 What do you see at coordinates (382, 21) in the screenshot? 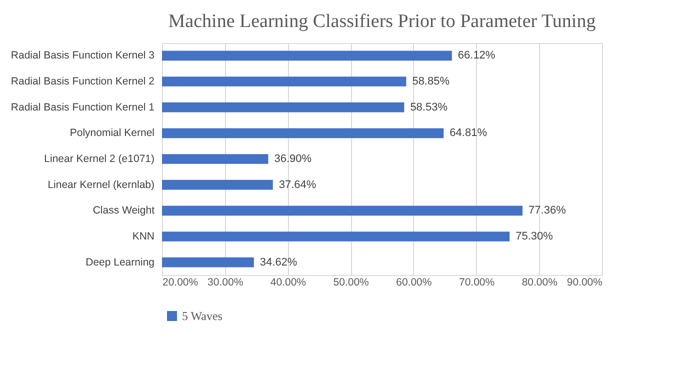
I see `chart-title: Machine Learning Classifiers Prior to Parameter Tuning` at bounding box center [382, 21].